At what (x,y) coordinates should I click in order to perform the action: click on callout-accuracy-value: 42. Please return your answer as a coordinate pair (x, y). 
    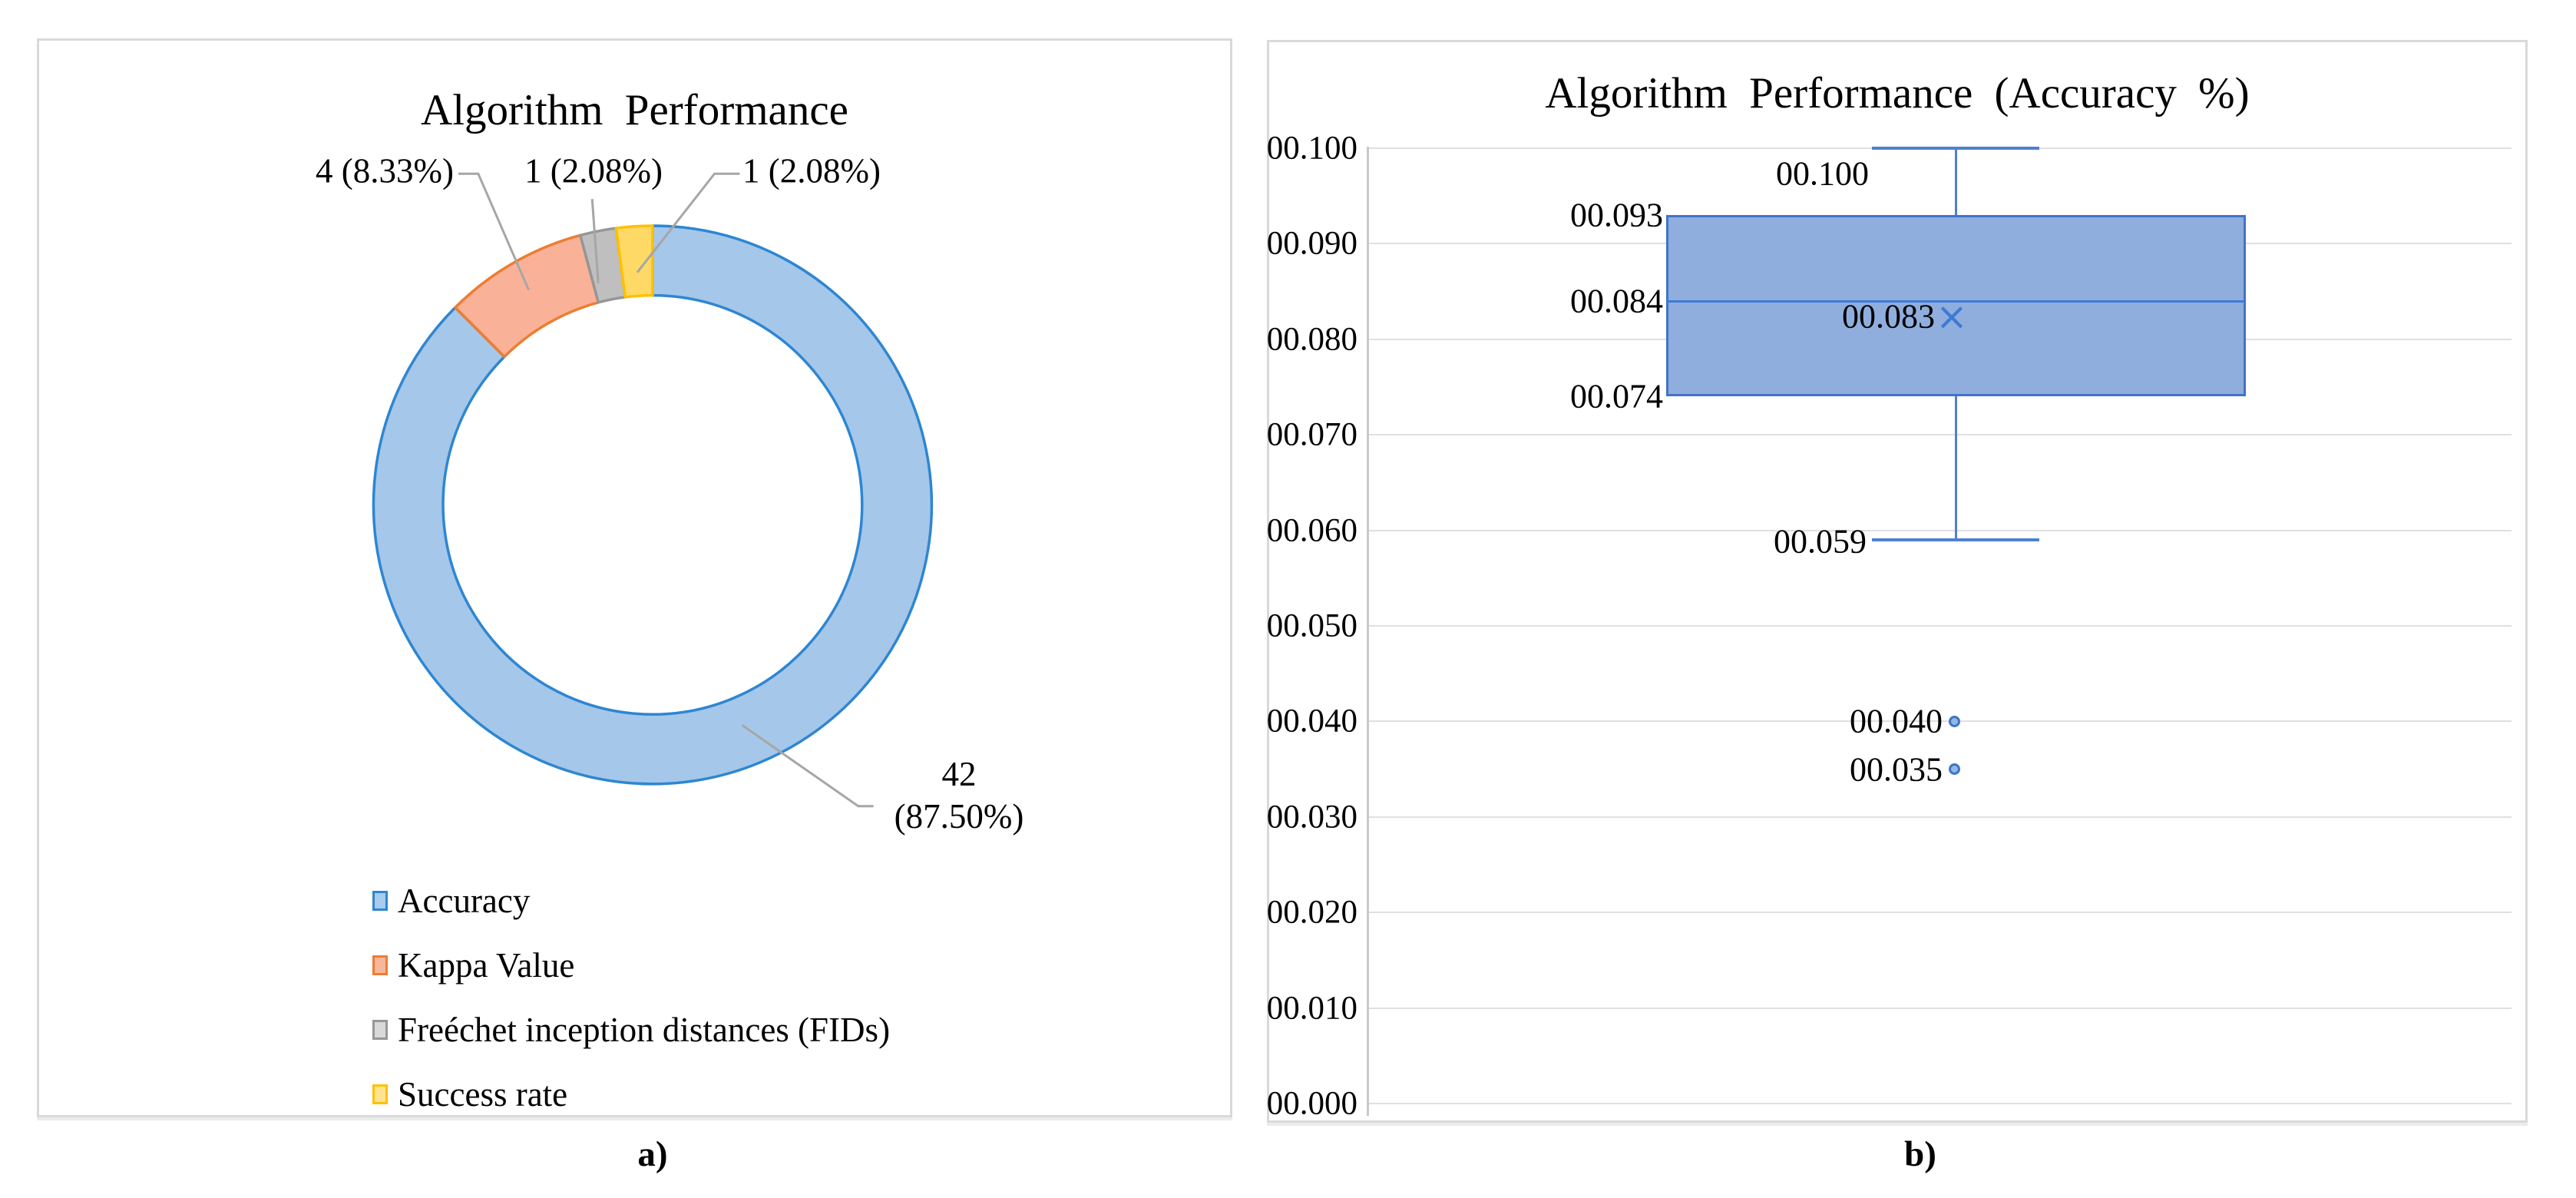
    Looking at the image, I should click on (959, 774).